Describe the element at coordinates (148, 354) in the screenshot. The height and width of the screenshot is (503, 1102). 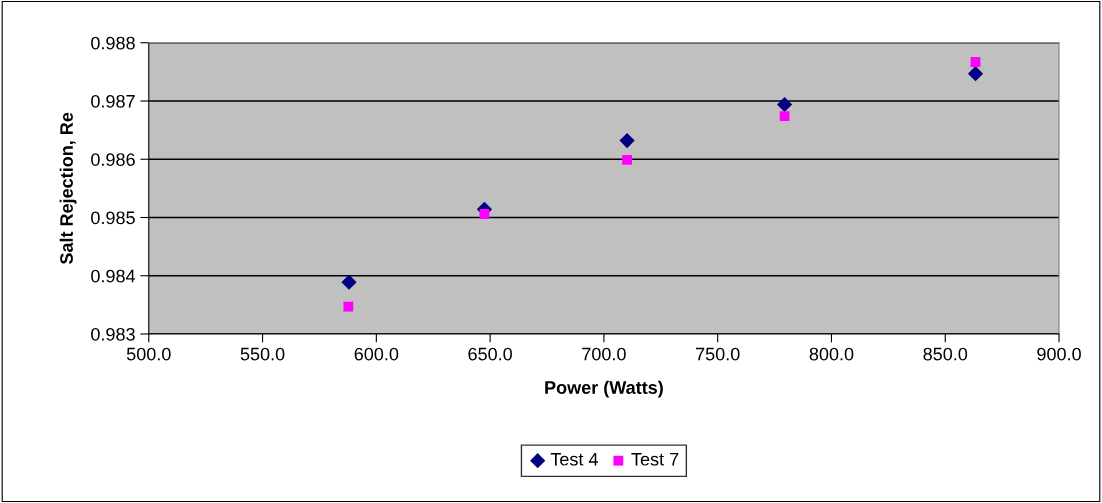
I see `x-tick-label: 500.0` at that location.